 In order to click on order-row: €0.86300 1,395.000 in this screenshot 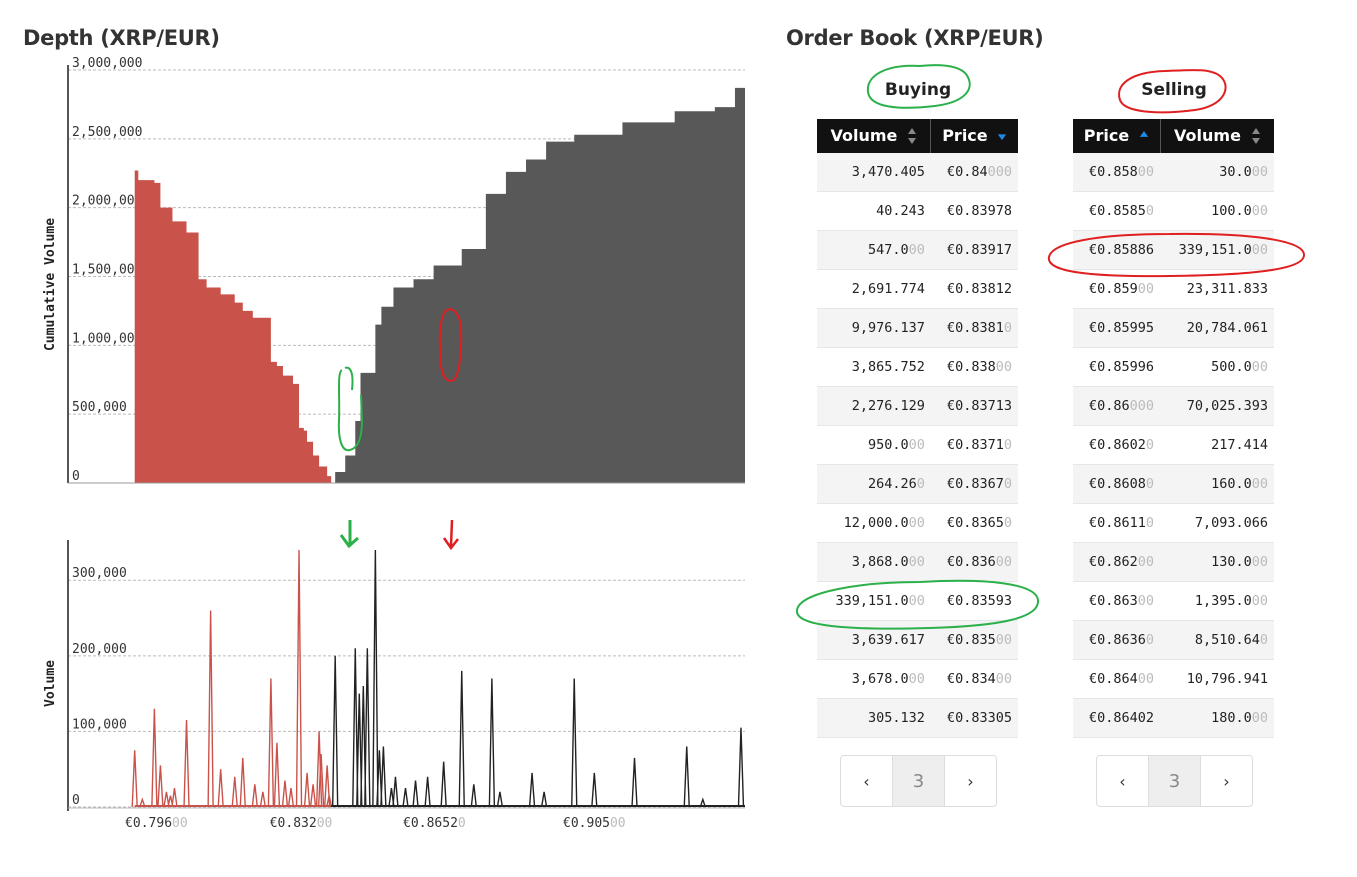, I will do `click(1173, 601)`.